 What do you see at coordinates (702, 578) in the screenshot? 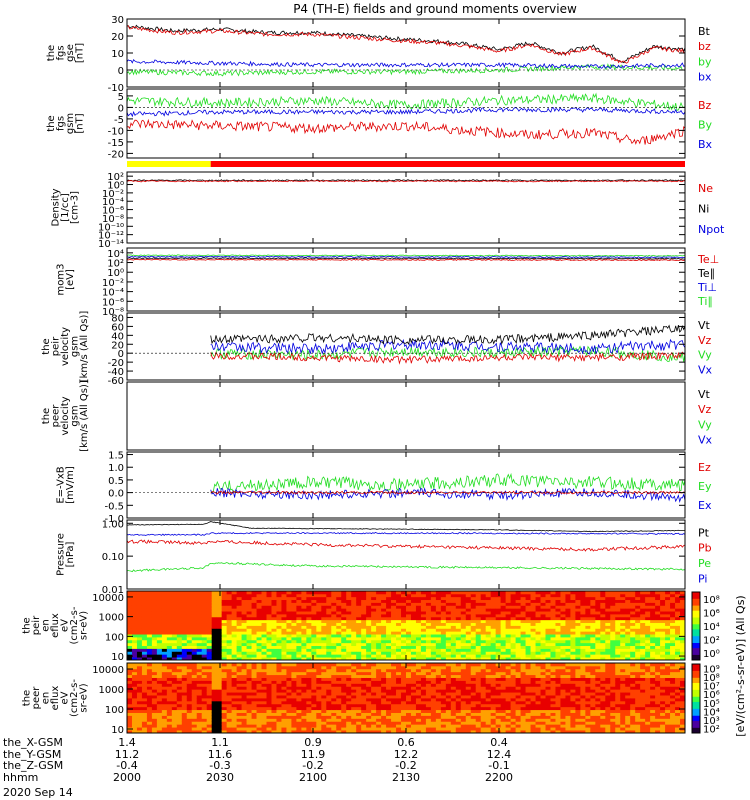
I see `legend-item: Pi` at bounding box center [702, 578].